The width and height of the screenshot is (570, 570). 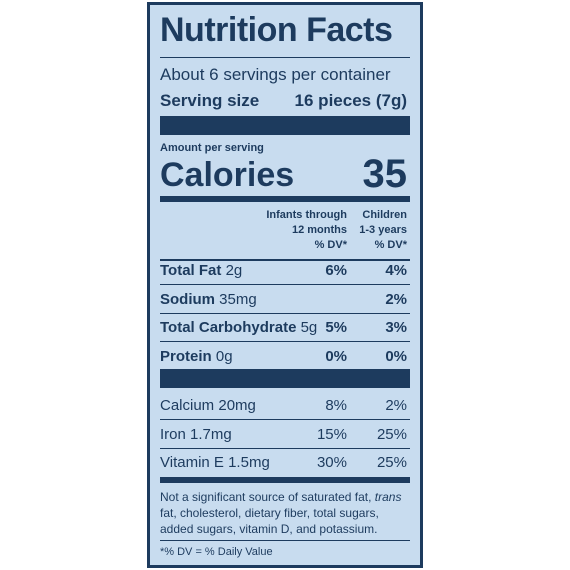 What do you see at coordinates (396, 327) in the screenshot?
I see `daily-value: 3%` at bounding box center [396, 327].